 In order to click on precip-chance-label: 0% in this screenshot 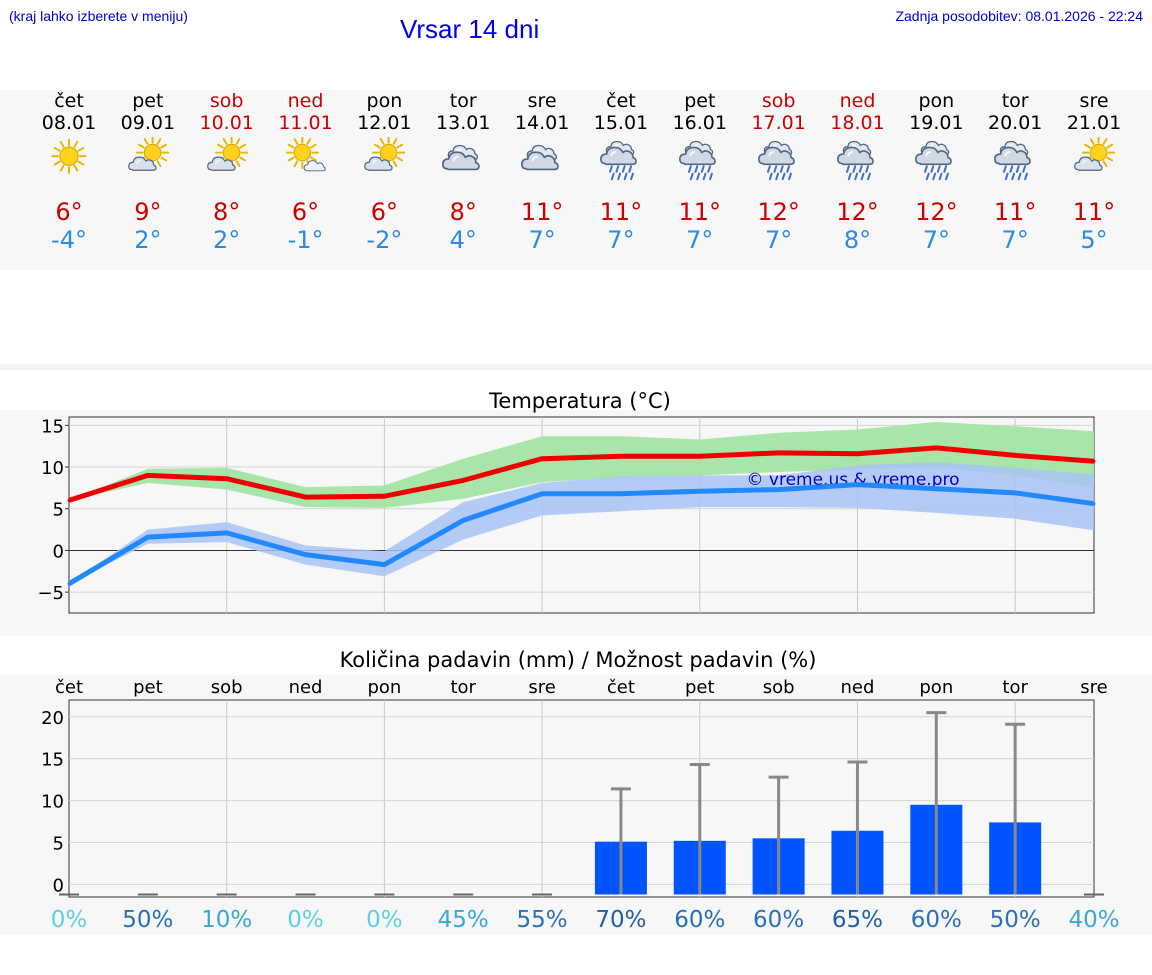, I will do `click(384, 920)`.